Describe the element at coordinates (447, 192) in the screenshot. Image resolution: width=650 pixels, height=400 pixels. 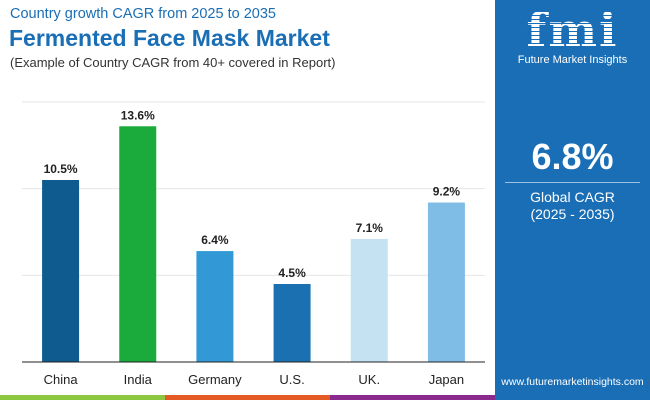
I see `data-label-5: 9.2%` at that location.